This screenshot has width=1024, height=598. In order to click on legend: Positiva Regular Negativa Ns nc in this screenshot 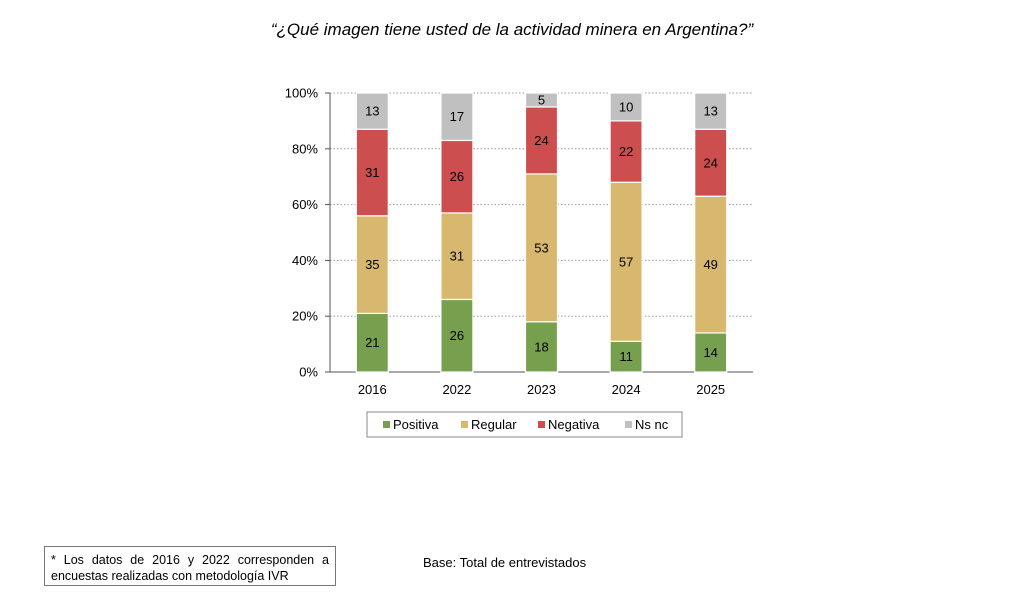, I will do `click(524, 424)`.